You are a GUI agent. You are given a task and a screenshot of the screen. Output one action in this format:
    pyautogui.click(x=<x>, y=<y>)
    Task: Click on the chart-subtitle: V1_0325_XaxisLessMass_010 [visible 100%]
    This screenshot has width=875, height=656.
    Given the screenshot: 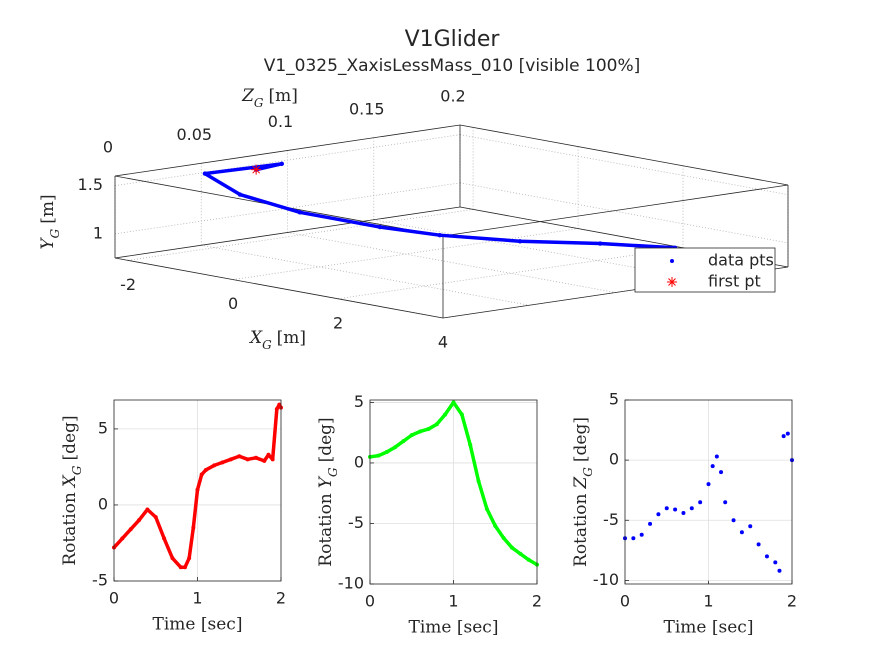 What is the action you would take?
    pyautogui.click(x=452, y=66)
    